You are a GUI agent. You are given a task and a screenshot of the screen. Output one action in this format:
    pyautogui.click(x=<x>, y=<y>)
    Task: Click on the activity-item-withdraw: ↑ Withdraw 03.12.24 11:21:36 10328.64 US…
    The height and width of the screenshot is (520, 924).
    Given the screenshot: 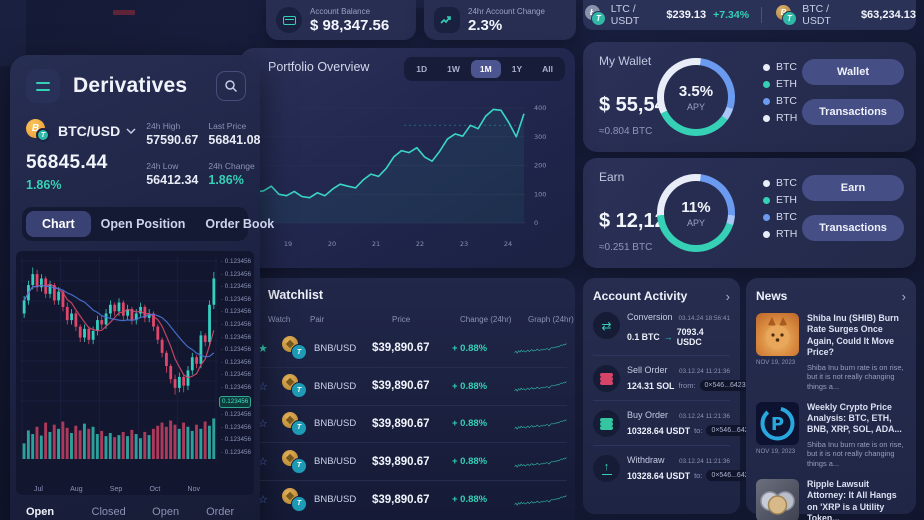 What is the action you would take?
    pyautogui.click(x=675, y=468)
    